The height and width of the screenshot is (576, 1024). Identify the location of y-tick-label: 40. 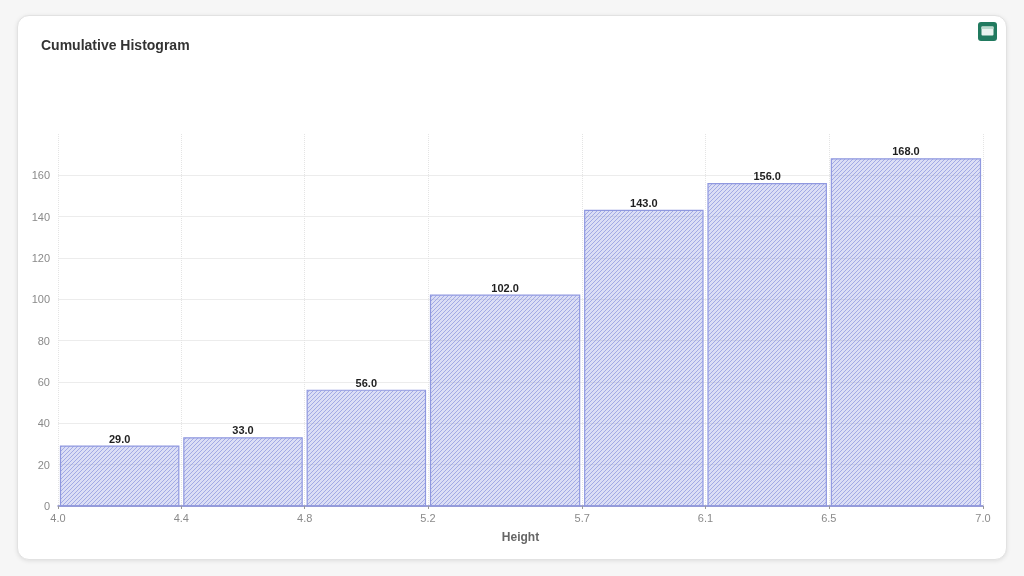
(43, 423).